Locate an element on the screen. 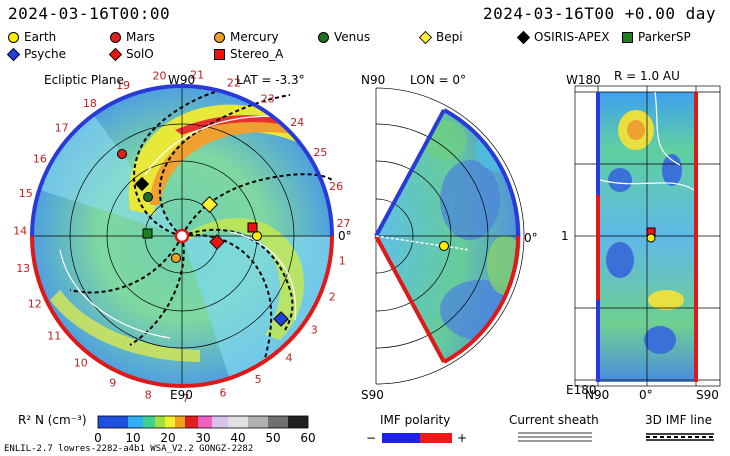 The width and height of the screenshot is (730, 456). ecliptic-lat: LAT = -3.3° is located at coordinates (270, 80).